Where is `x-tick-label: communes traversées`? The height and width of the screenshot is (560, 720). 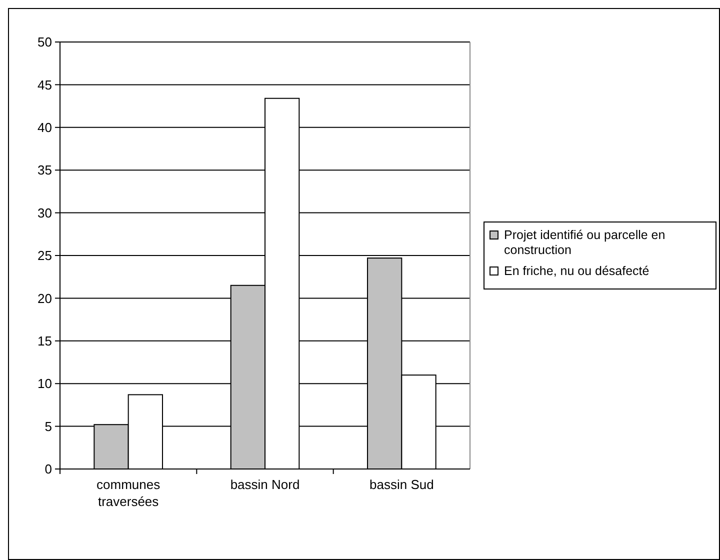
x-tick-label: communes traversées is located at coordinates (128, 493).